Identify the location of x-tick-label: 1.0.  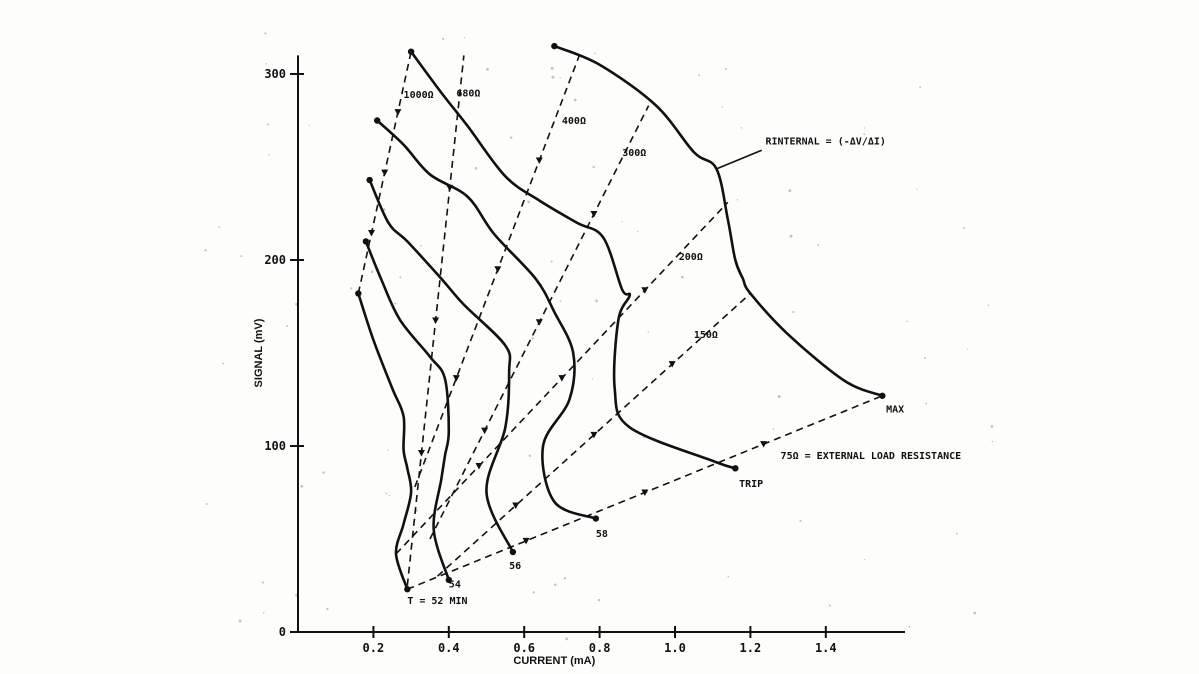
(675, 648).